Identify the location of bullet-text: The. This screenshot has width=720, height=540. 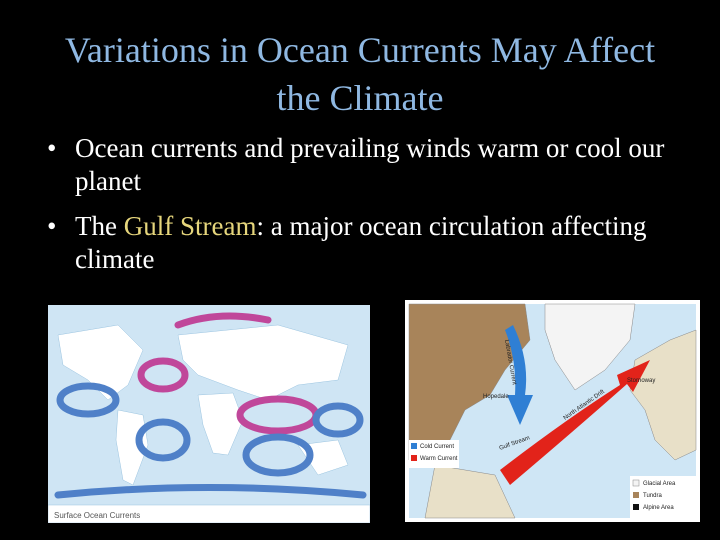
(99, 226).